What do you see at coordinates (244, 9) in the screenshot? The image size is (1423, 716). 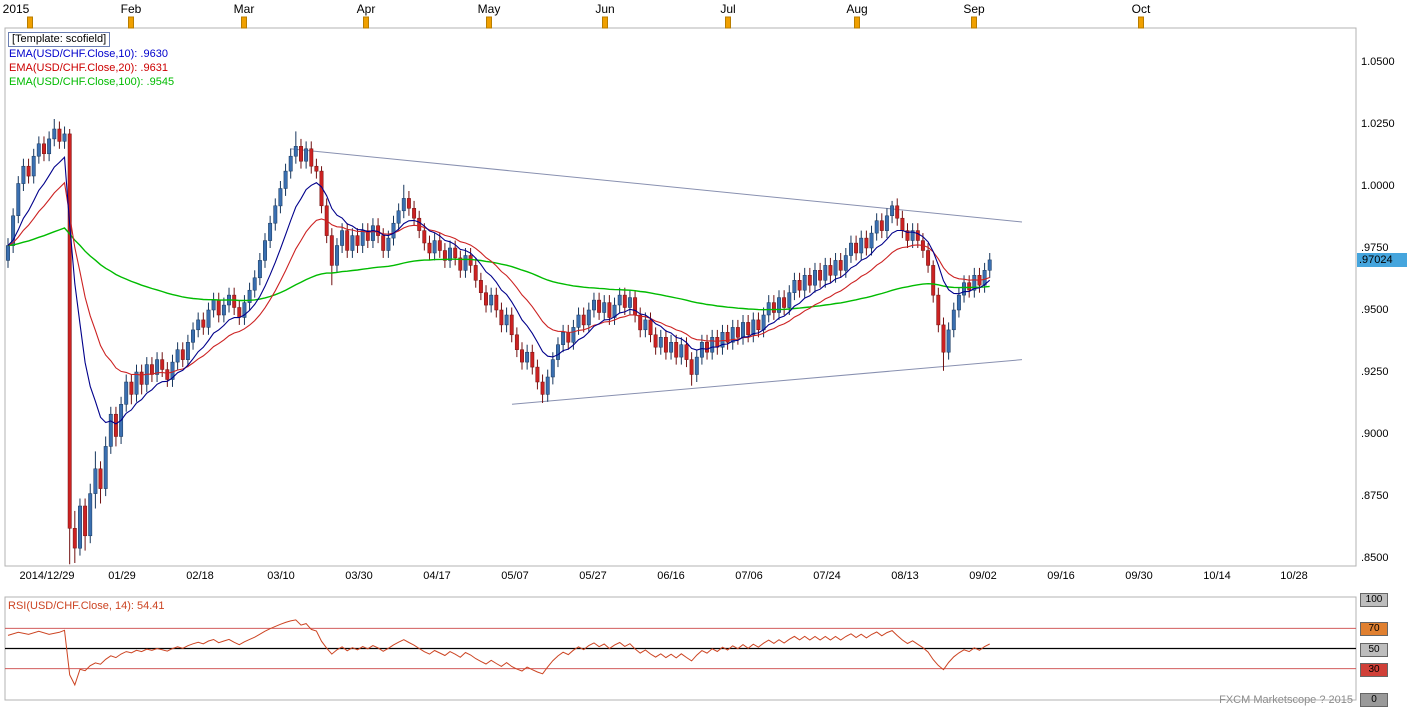 I see `month-label: Mar` at bounding box center [244, 9].